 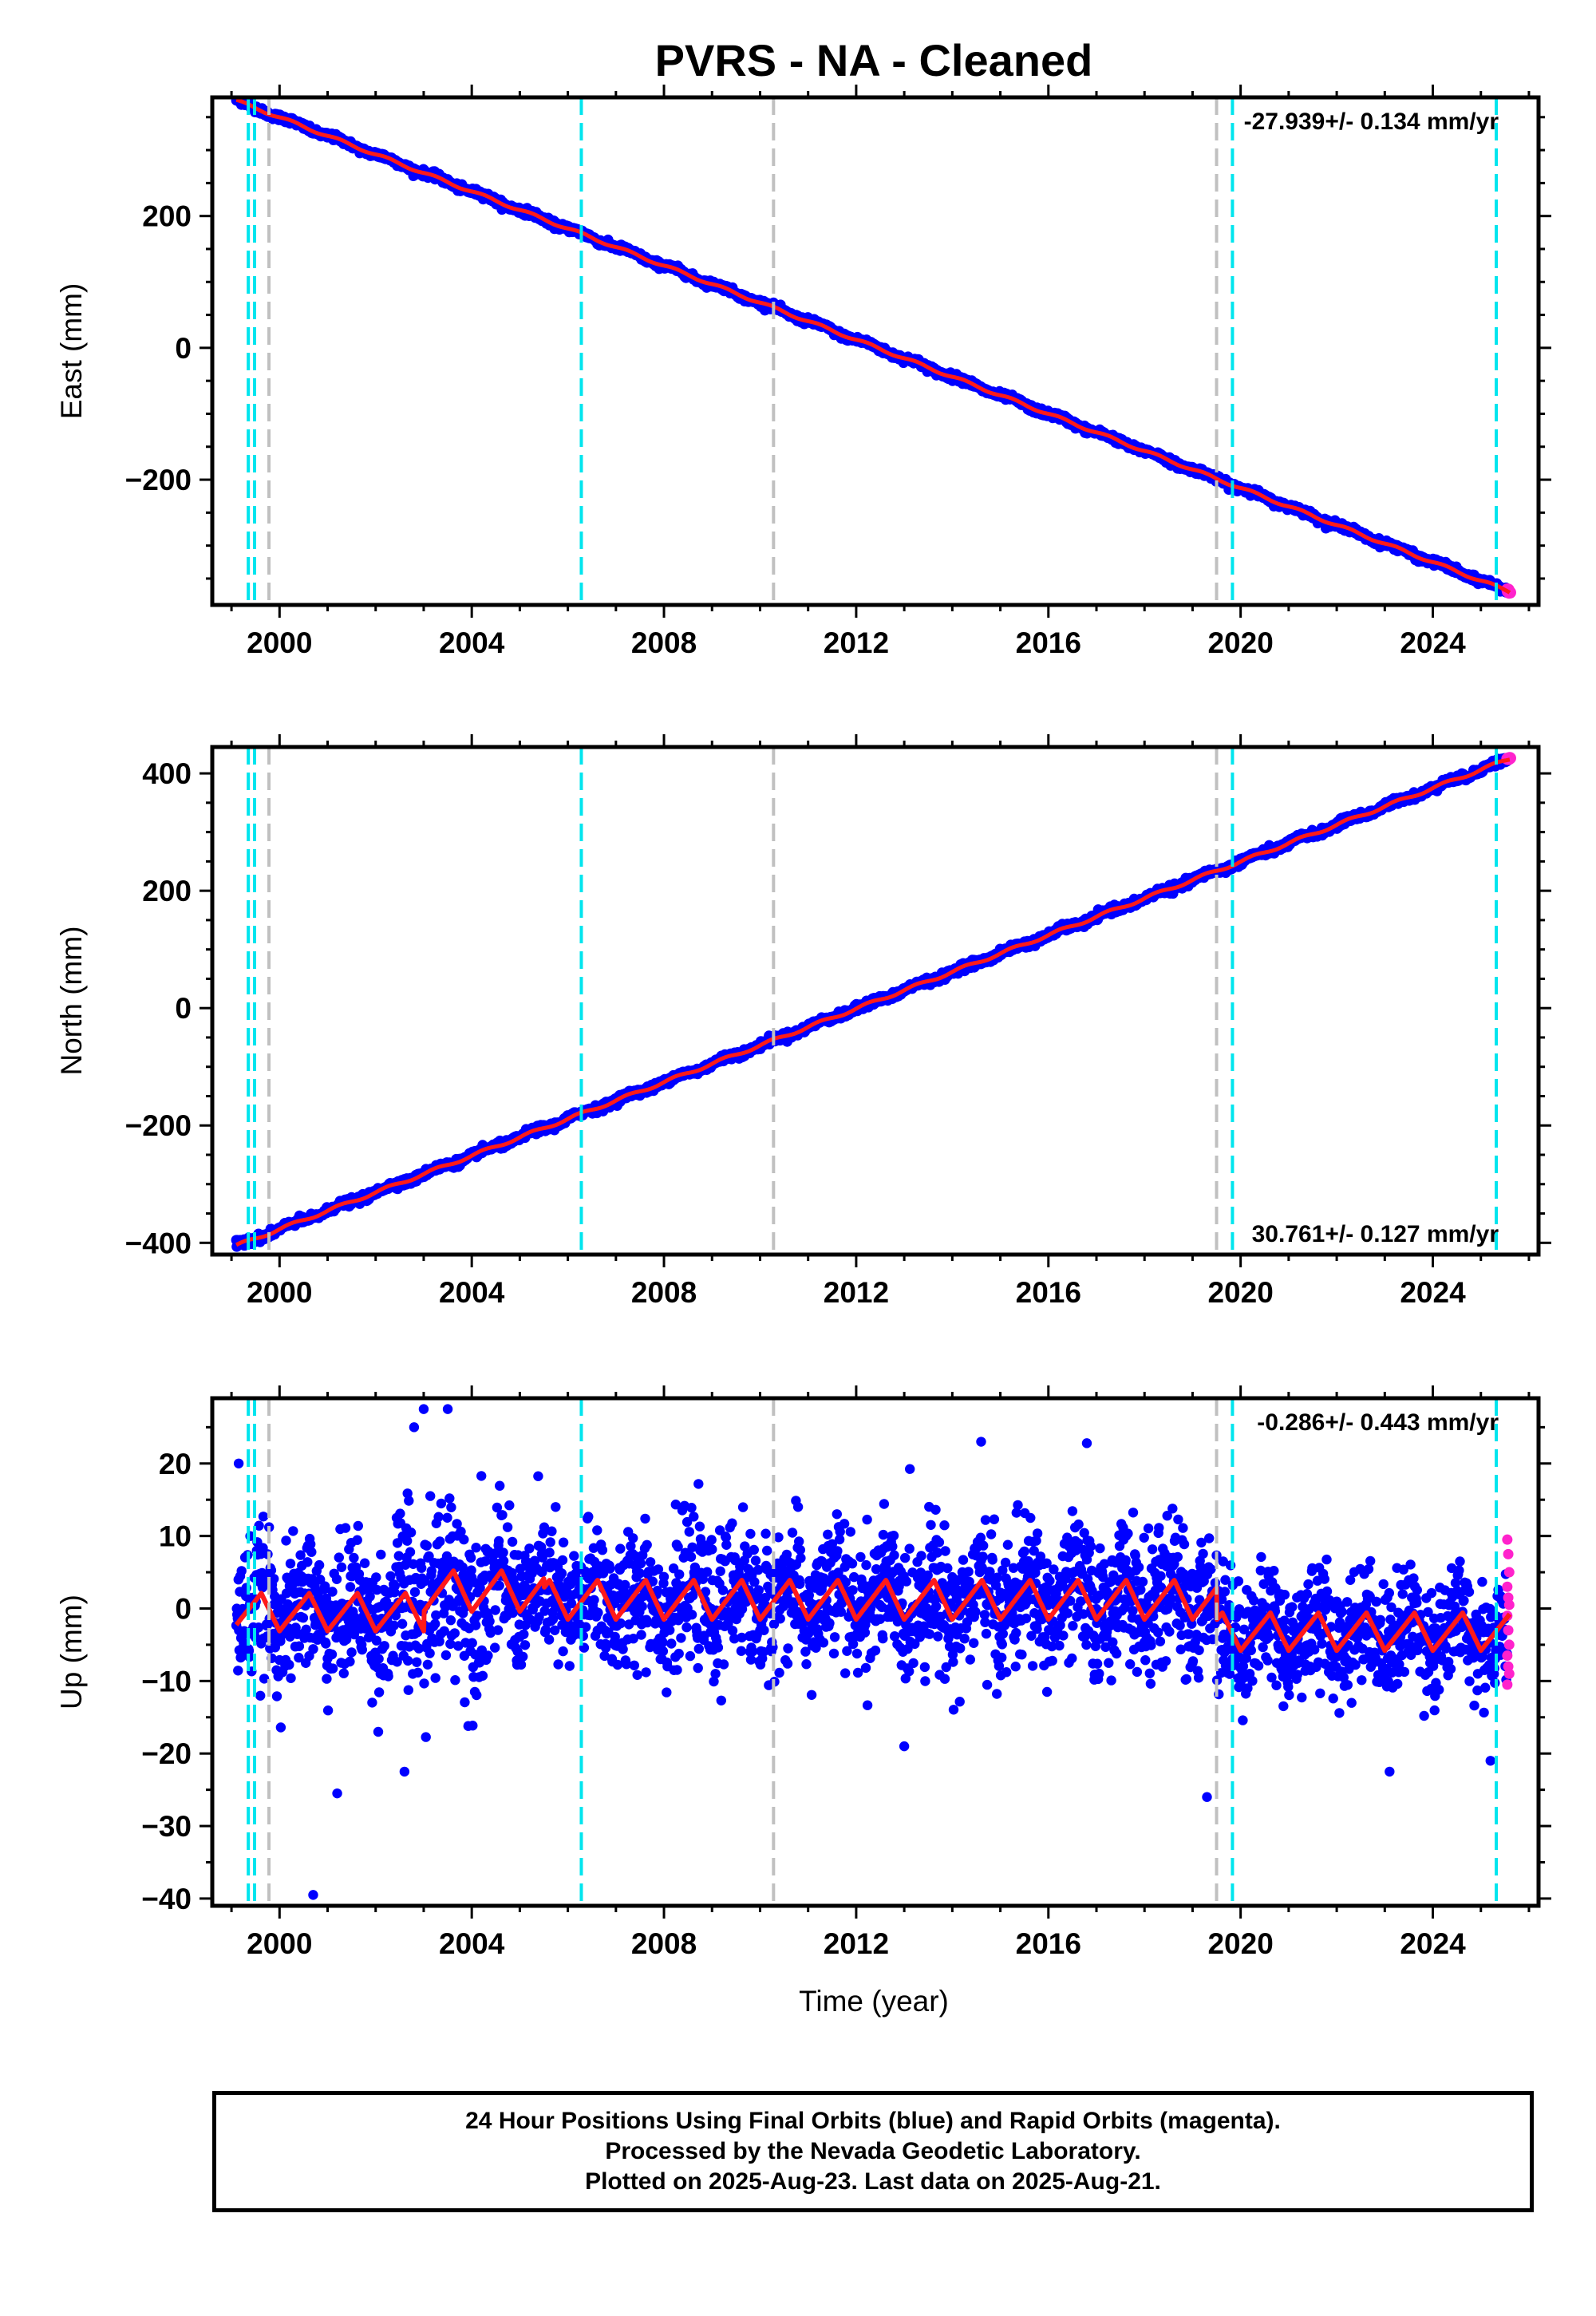 I want to click on y-tick-label: 200, so click(x=167, y=216).